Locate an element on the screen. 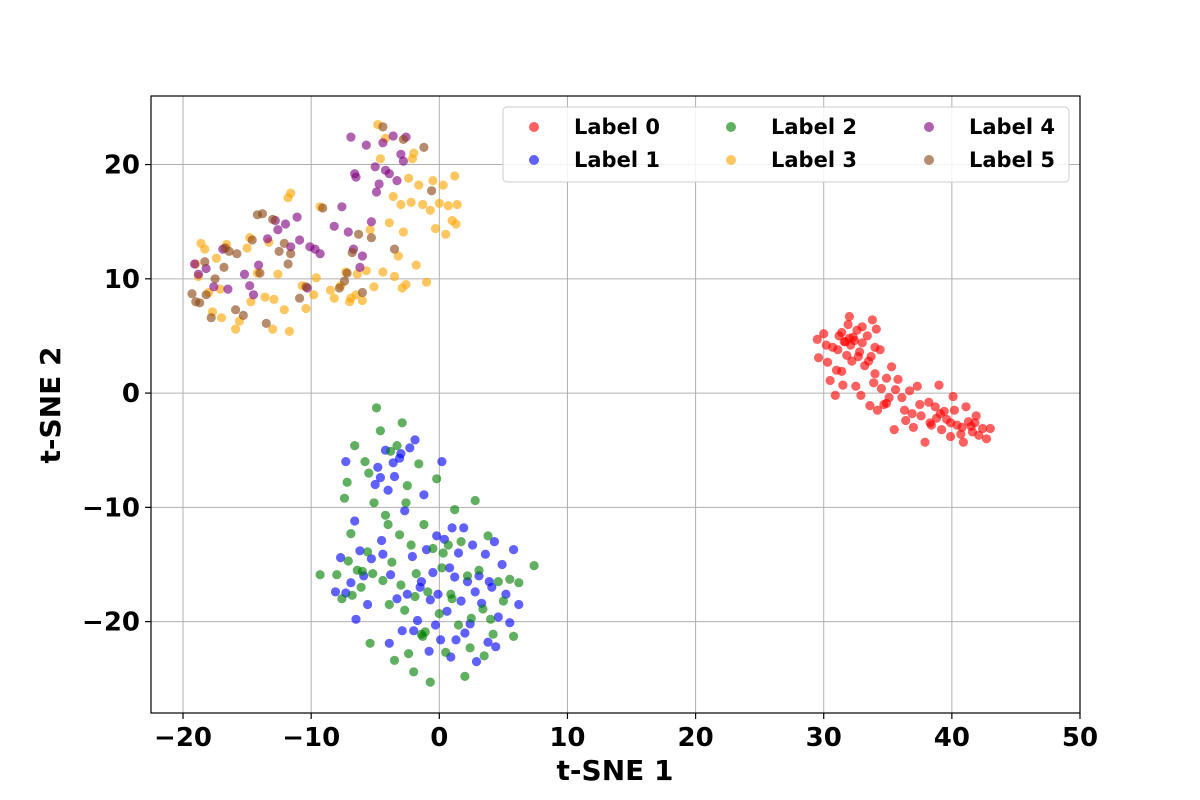 The width and height of the screenshot is (1200, 800). x-tick-label: 40 is located at coordinates (952, 738).